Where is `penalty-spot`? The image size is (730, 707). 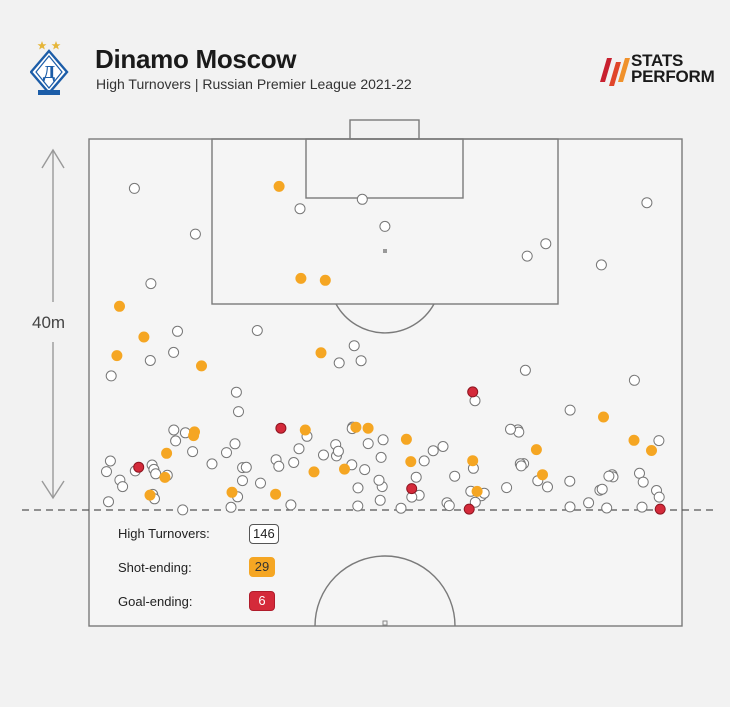
penalty-spot is located at coordinates (385, 251).